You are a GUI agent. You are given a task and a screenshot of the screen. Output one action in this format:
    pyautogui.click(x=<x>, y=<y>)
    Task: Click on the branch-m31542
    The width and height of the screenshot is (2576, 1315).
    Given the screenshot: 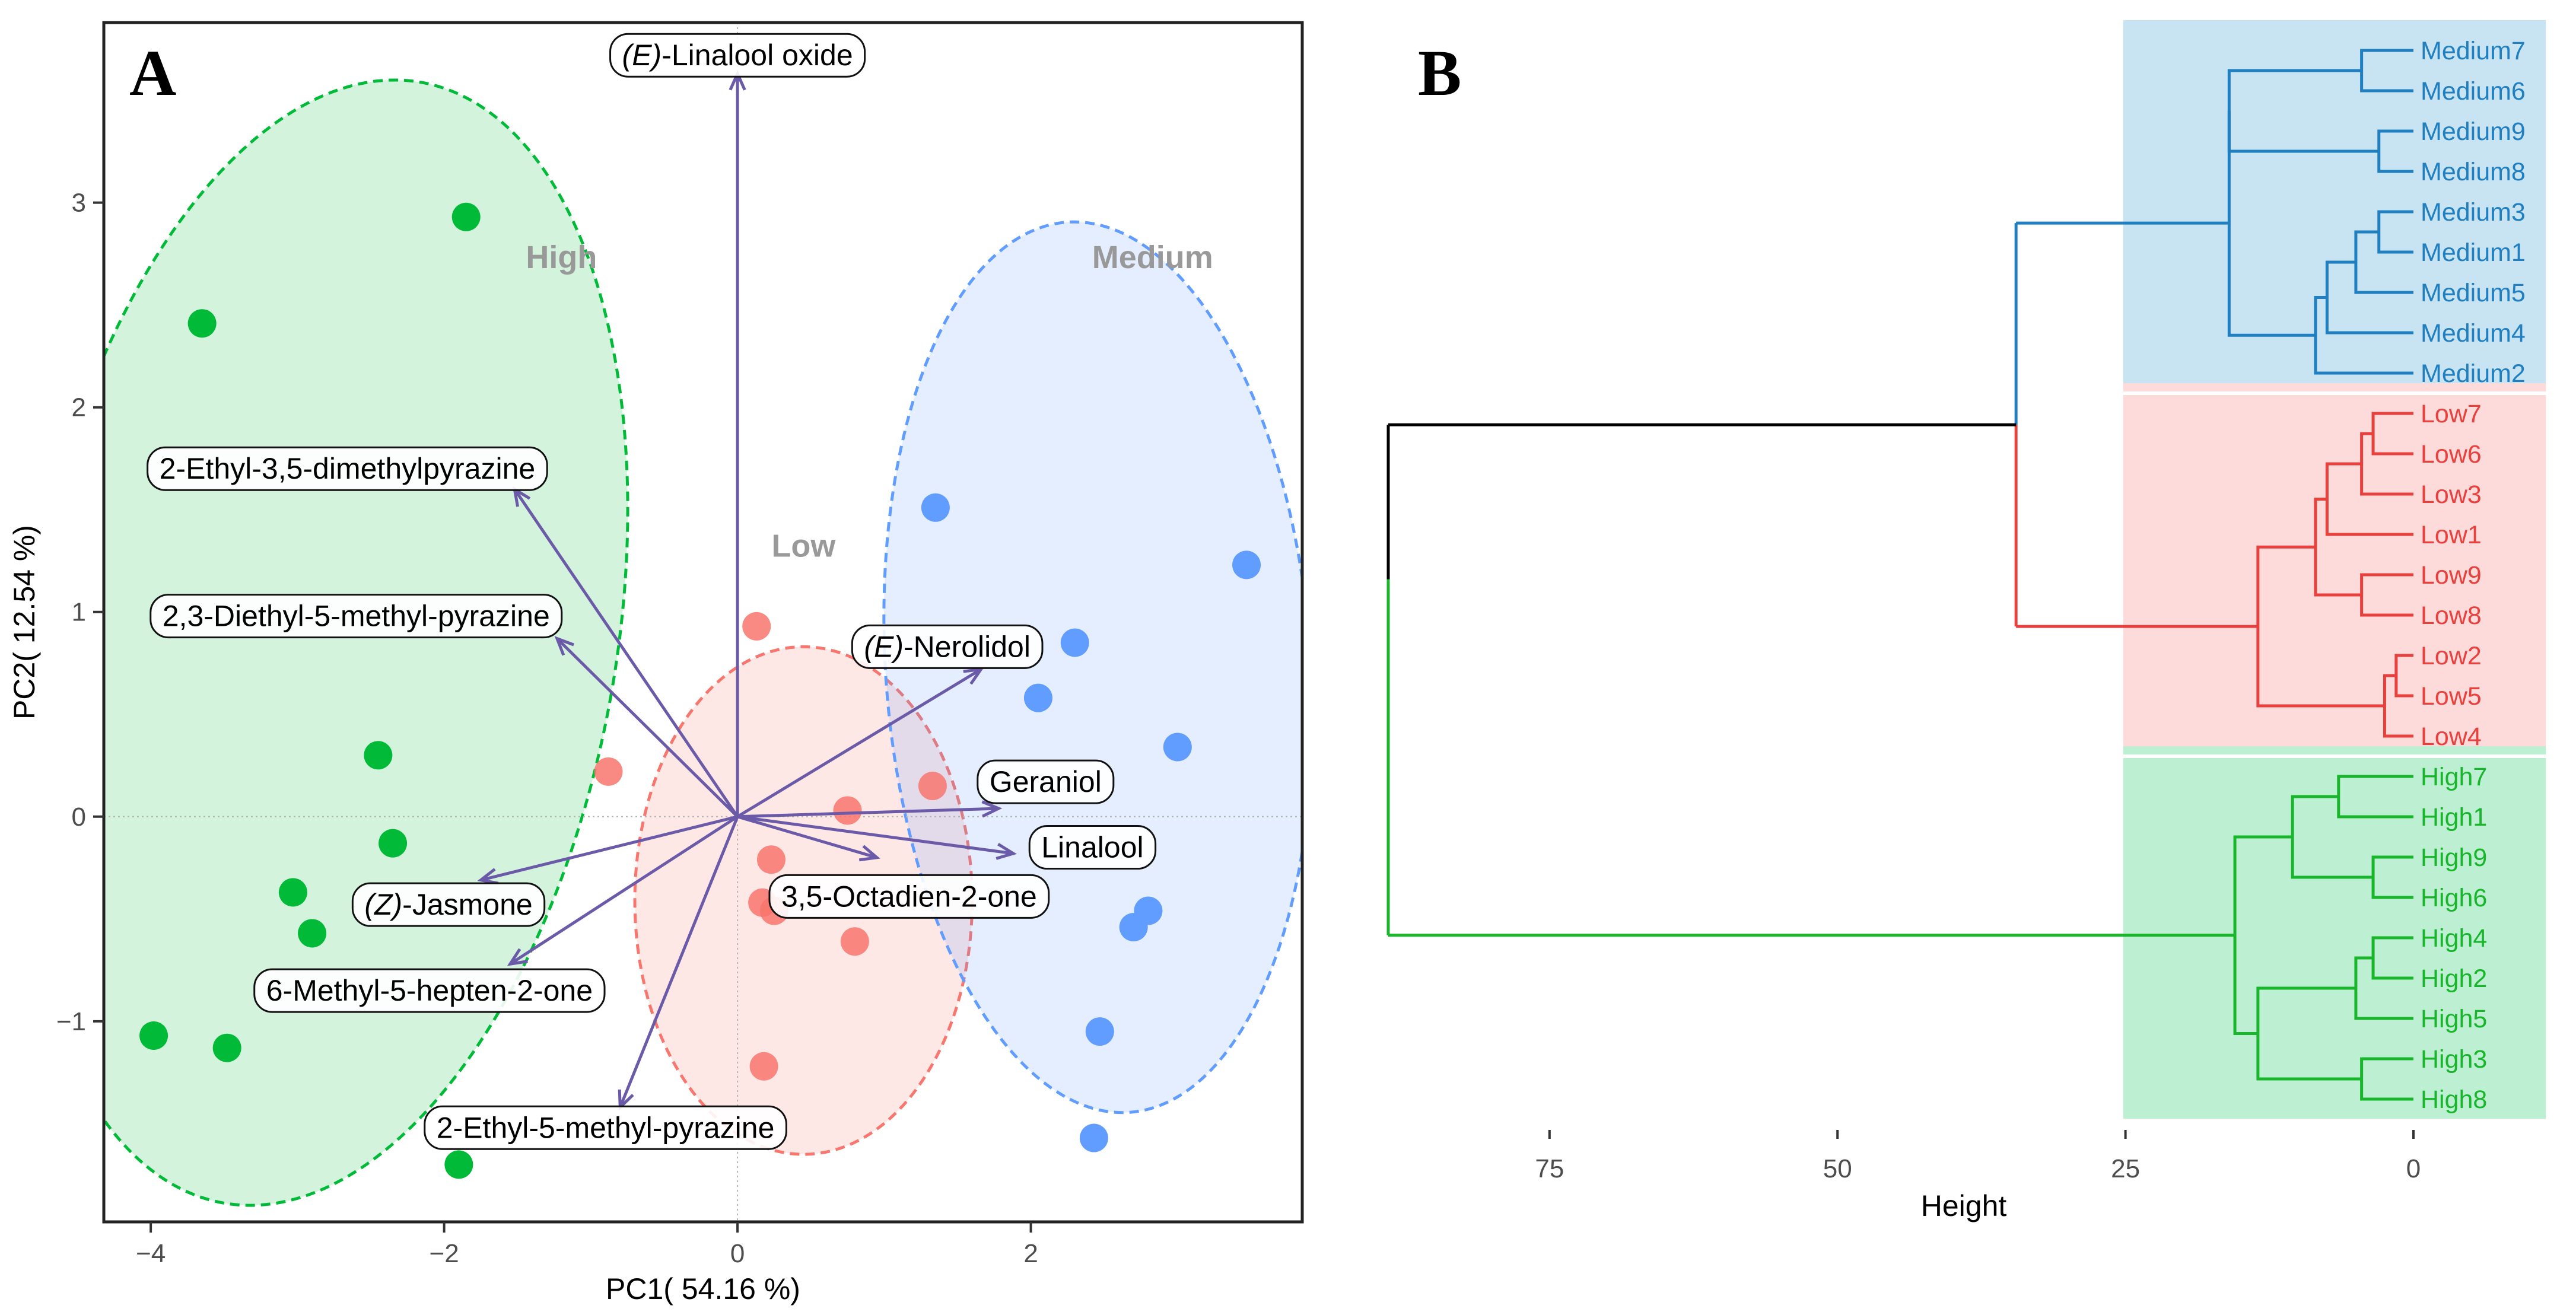 What is the action you would take?
    pyautogui.click(x=2363, y=335)
    